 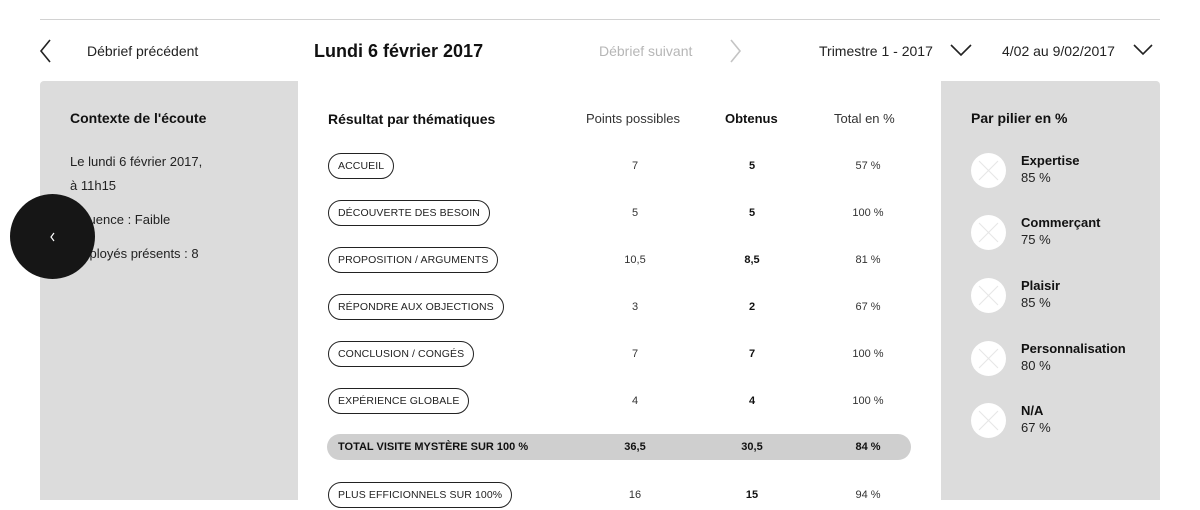 I want to click on pillar-item: Expertise 85 %, so click(x=1061, y=171).